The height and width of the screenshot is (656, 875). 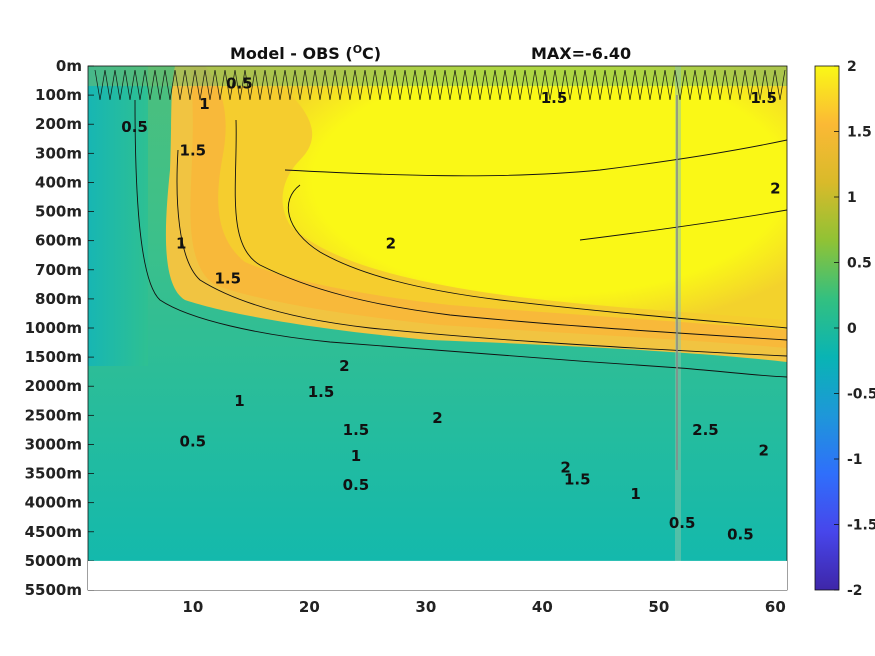 I want to click on colorbar-tick-label: 1.5, so click(x=859, y=133).